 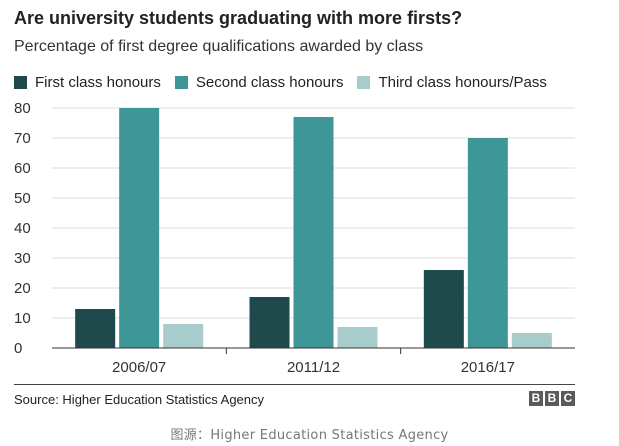 I want to click on y-tick-label: 20, so click(x=22, y=288).